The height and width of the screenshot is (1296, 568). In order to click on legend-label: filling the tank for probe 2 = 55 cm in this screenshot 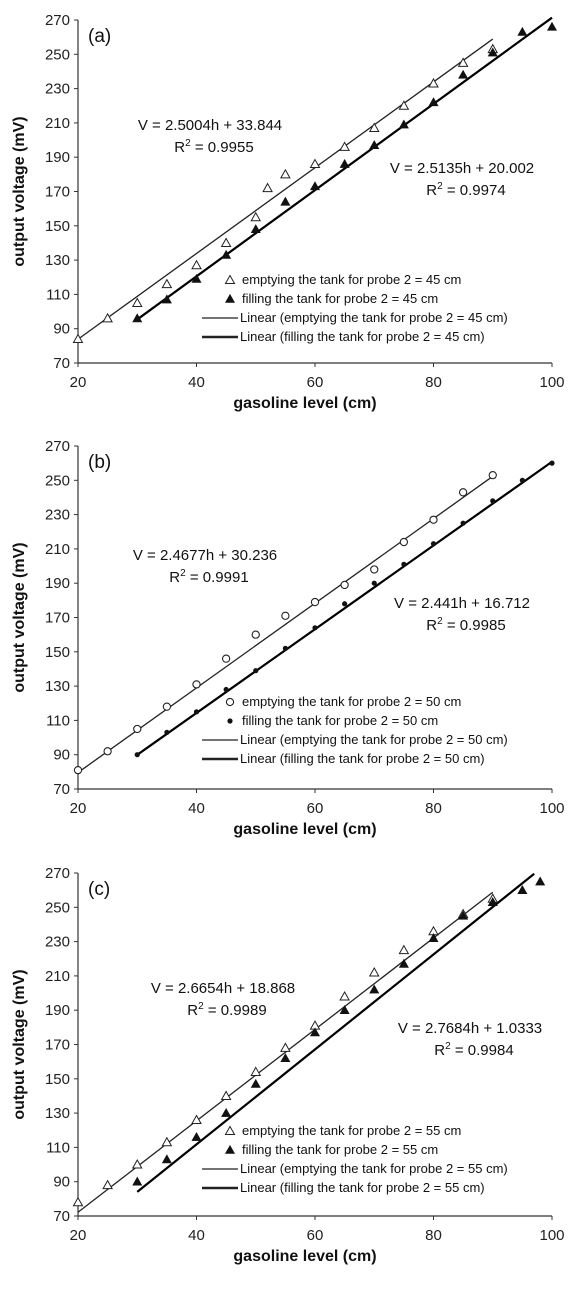, I will do `click(340, 1149)`.